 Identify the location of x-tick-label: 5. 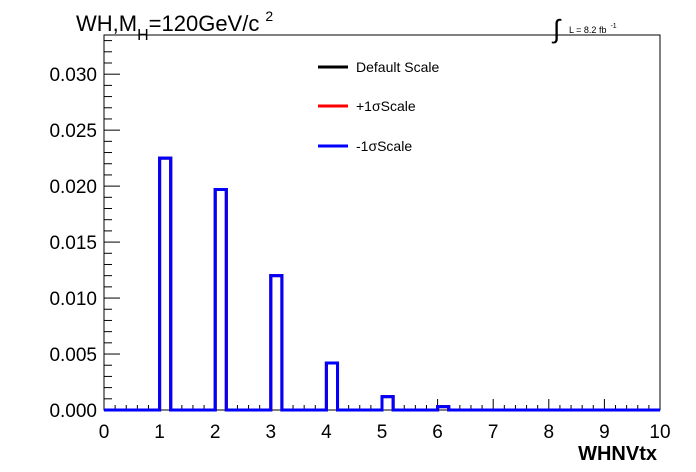
(382, 432).